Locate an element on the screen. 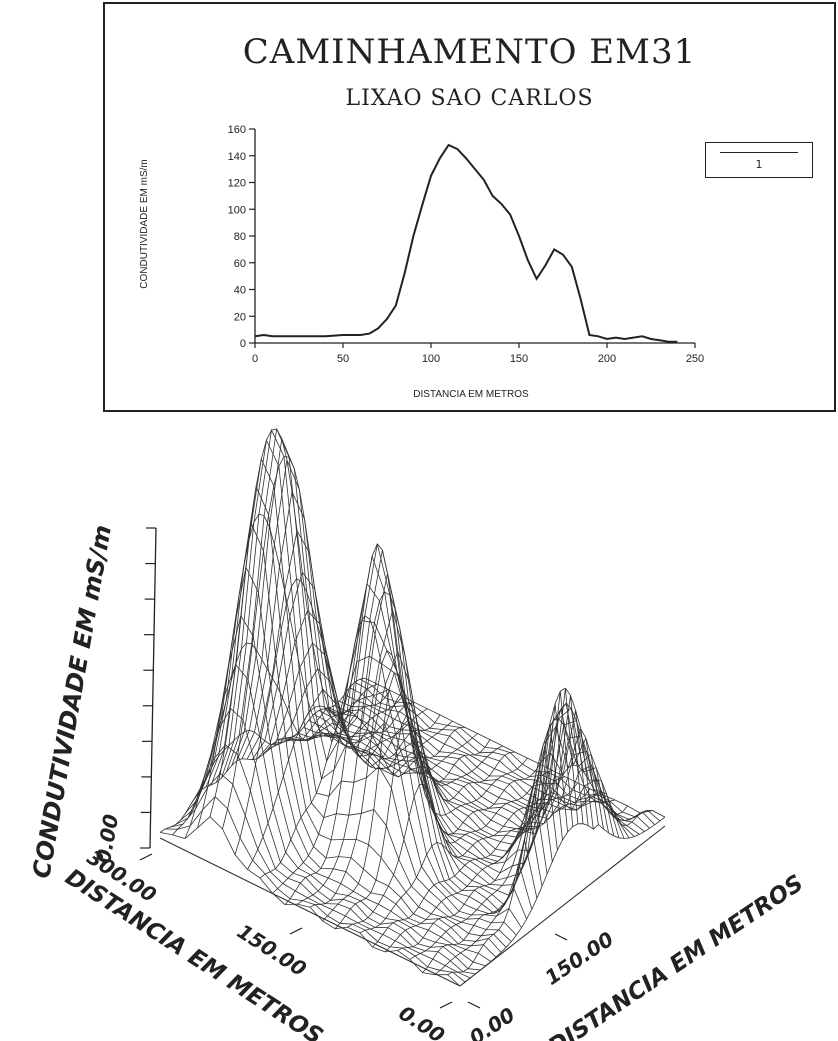  x-axis-label: DISTANCIA EM METROS is located at coordinates (471, 394).